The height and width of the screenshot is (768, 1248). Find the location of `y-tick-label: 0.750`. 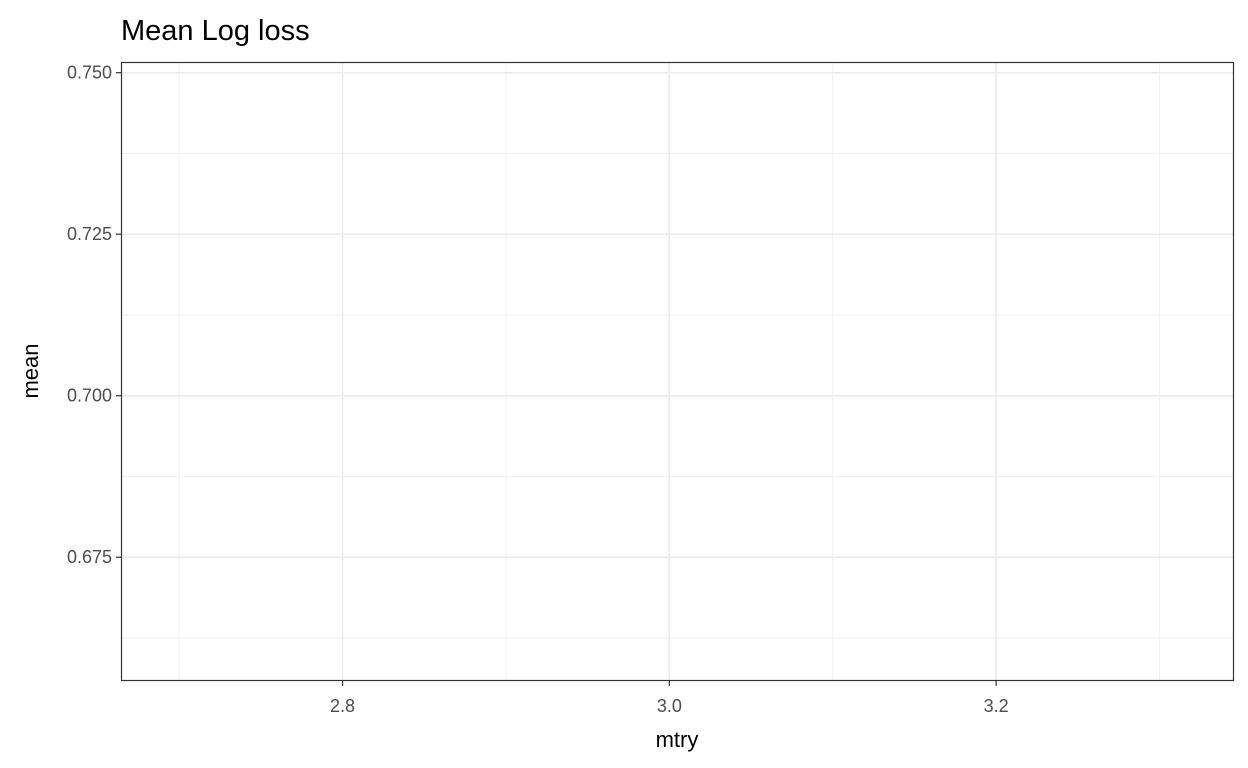

y-tick-label: 0.750 is located at coordinates (89, 73).